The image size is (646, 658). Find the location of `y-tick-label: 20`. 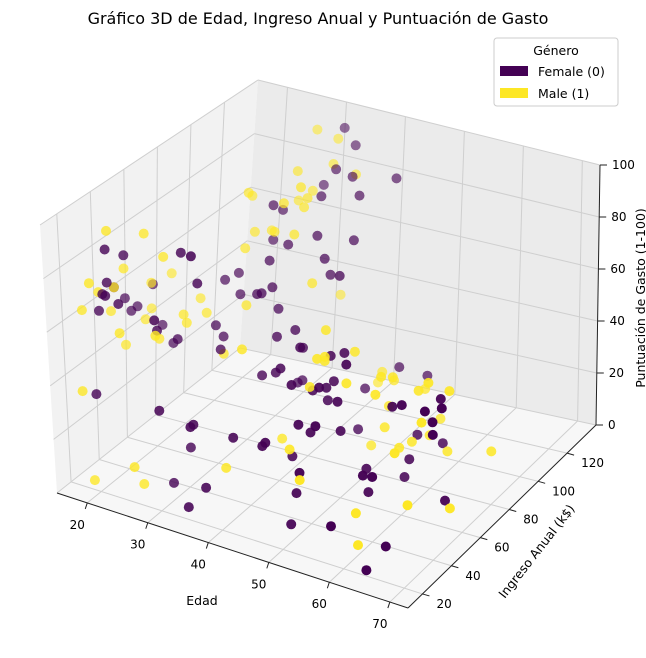

y-tick-label: 20 is located at coordinates (443, 604).